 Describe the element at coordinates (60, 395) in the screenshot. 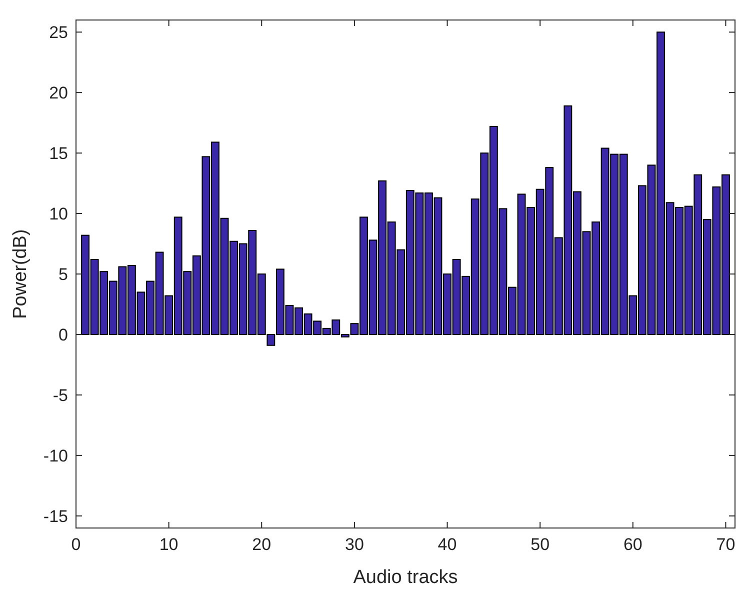

I see `y-tick-label: -5` at that location.